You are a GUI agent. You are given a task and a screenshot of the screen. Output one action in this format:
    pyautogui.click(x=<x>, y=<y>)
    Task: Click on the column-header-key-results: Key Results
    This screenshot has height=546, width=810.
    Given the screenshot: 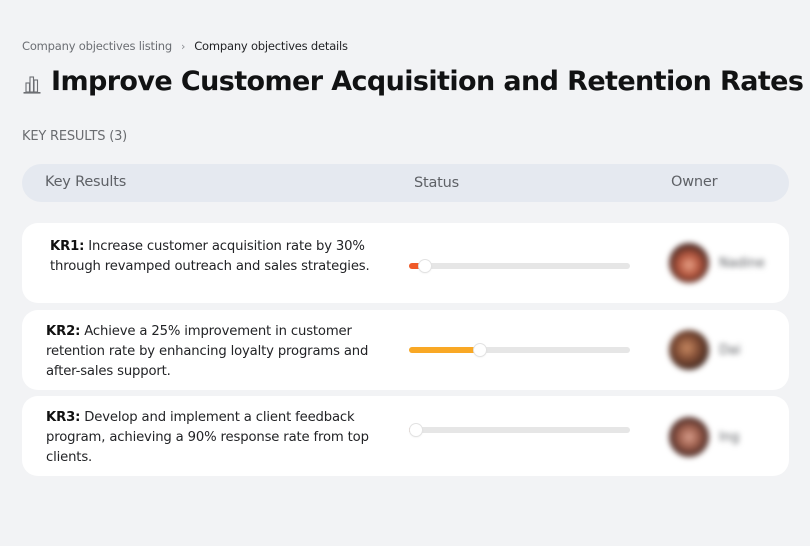 What is the action you would take?
    pyautogui.click(x=86, y=182)
    